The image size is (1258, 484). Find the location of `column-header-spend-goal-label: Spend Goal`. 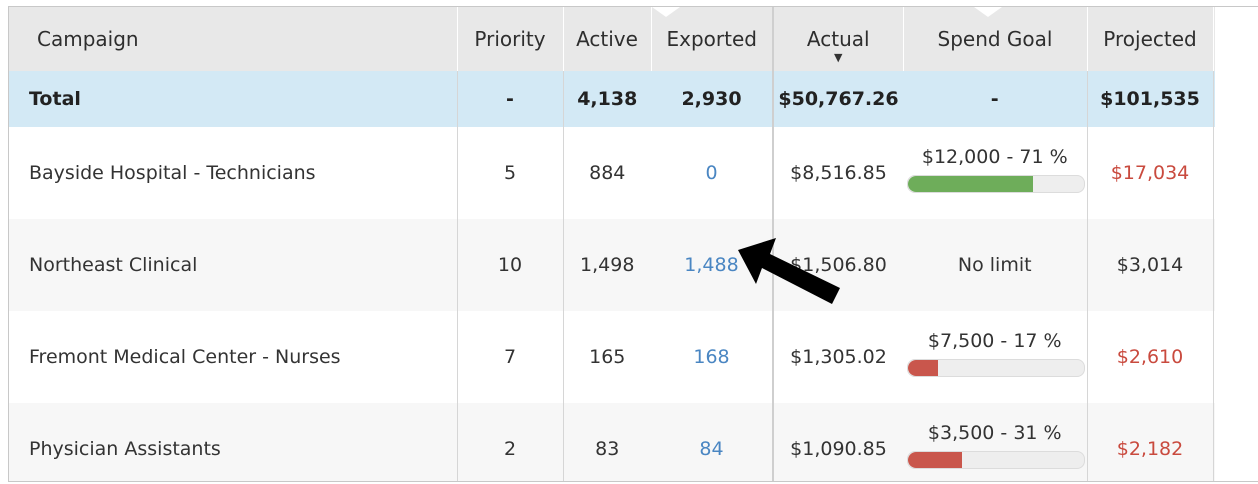

column-header-spend-goal-label: Spend Goal is located at coordinates (995, 39).